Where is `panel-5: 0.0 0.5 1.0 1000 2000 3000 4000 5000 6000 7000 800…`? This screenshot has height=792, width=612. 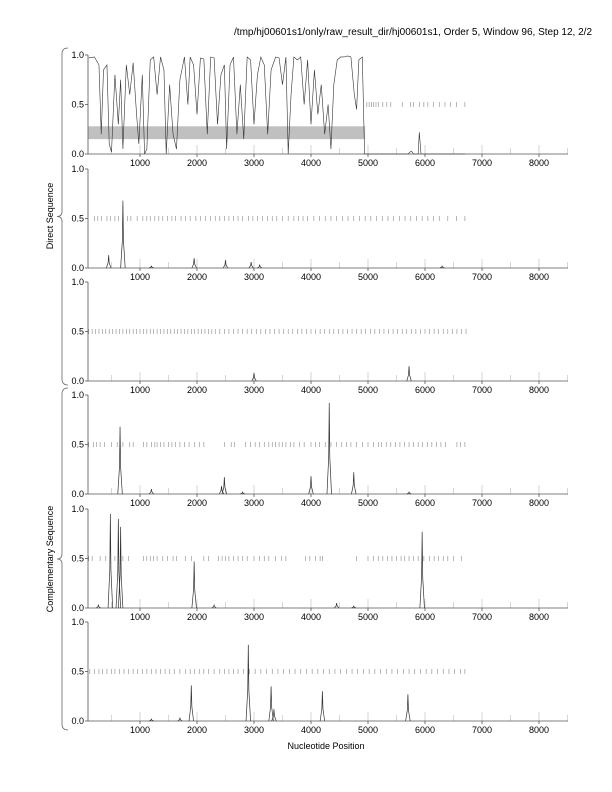 panel-5: 0.0 0.5 1.0 1000 2000 3000 4000 5000 6000 7000 800… is located at coordinates (319, 563).